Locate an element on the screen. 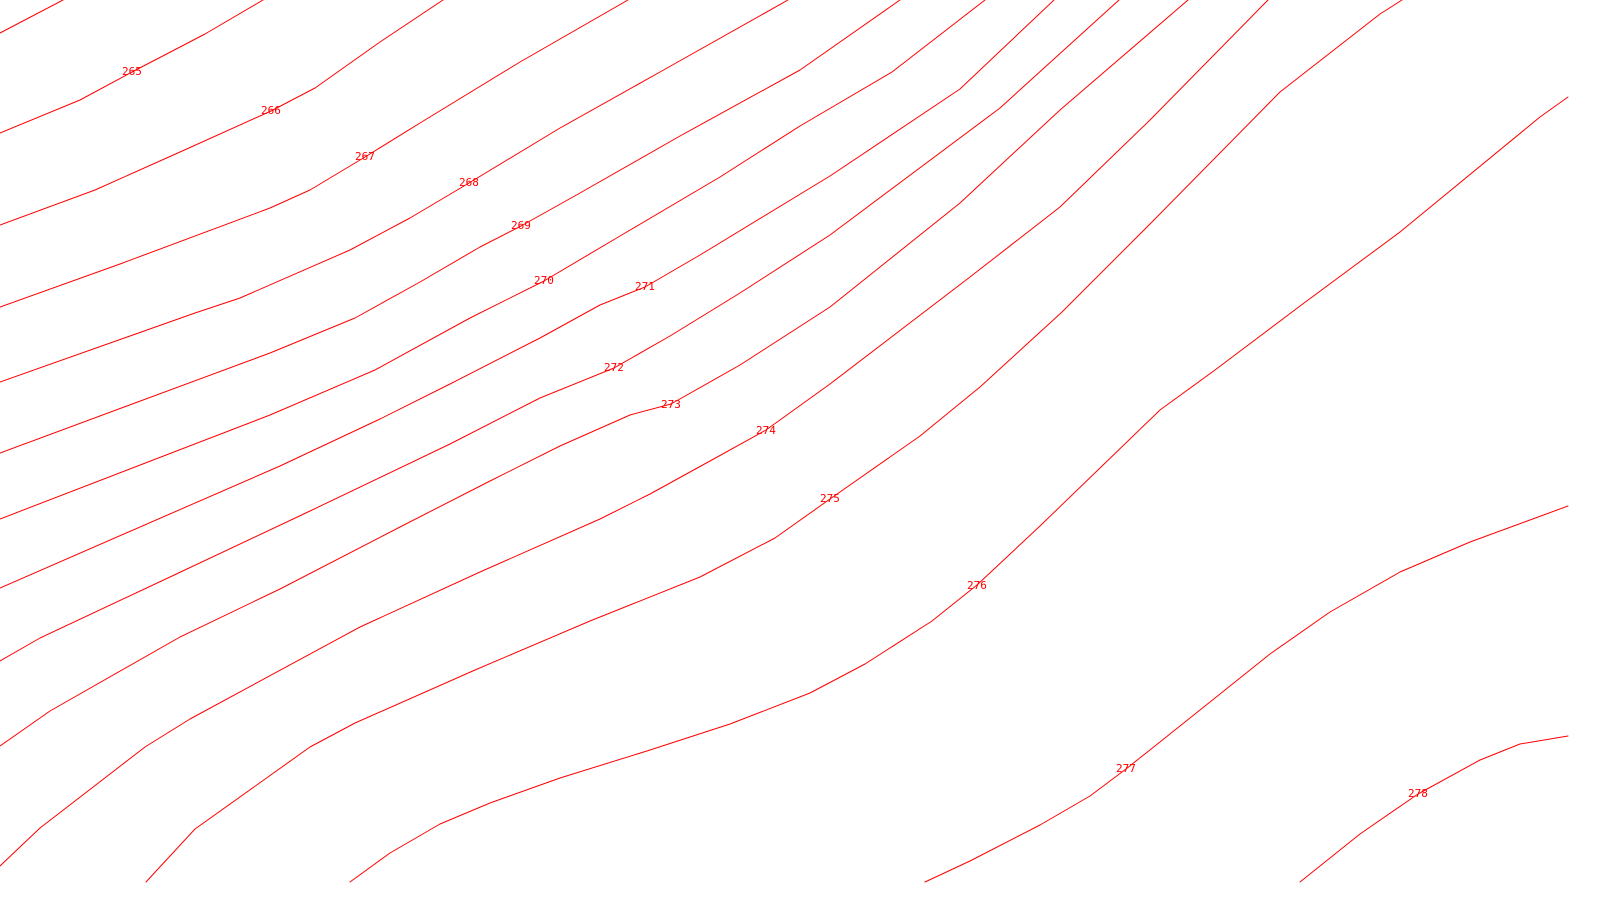  contour-label-267: 267 is located at coordinates (365, 156).